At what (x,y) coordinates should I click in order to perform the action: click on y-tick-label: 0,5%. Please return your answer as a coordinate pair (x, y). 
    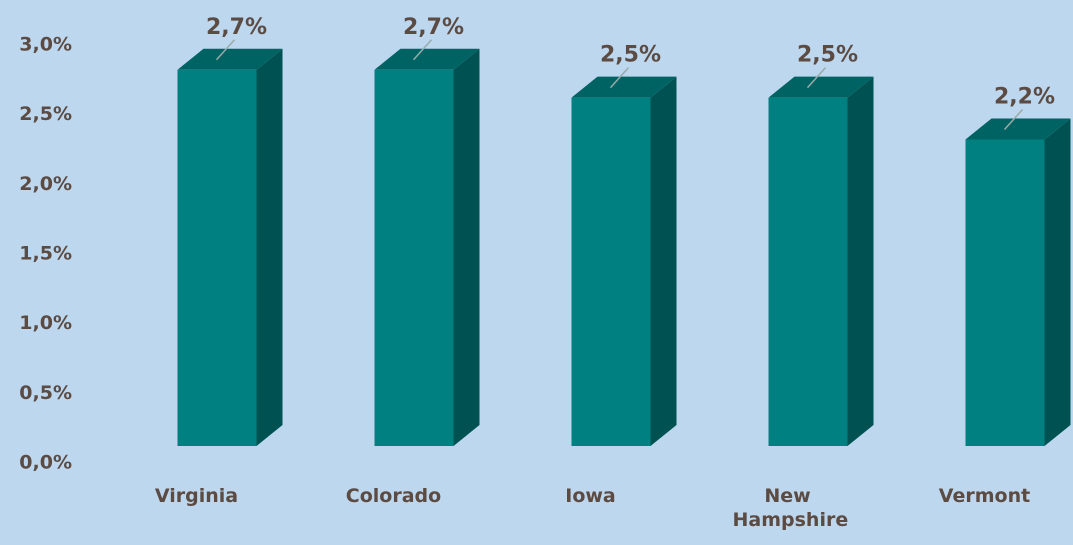
    Looking at the image, I should click on (45, 393).